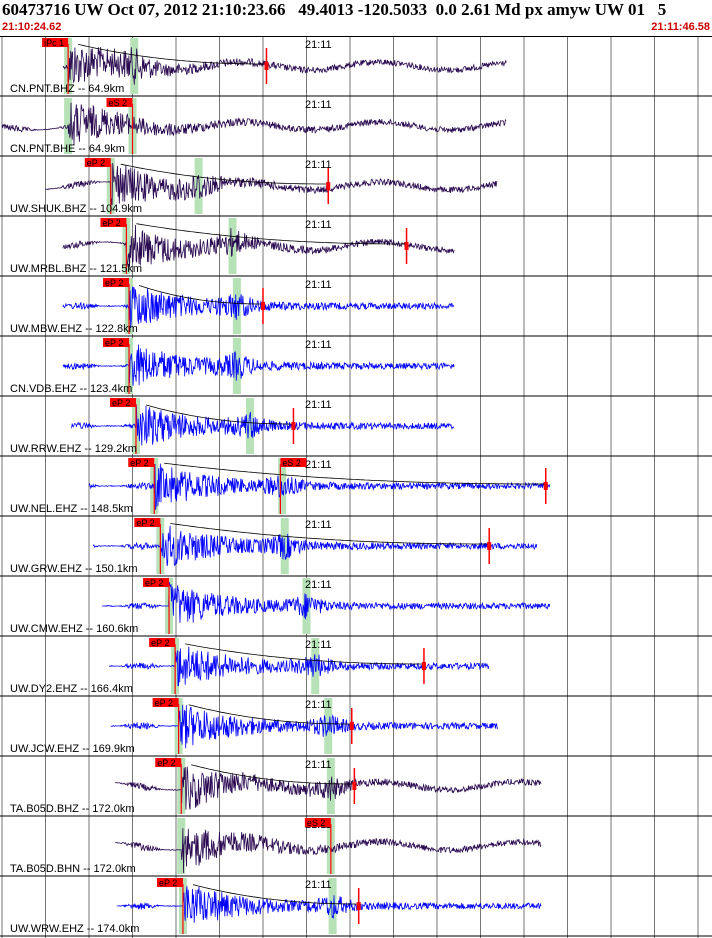 Image resolution: width=712 pixels, height=938 pixels. I want to click on station-label: UW.MRBL.BHZ -- 121.5km, so click(76, 269).